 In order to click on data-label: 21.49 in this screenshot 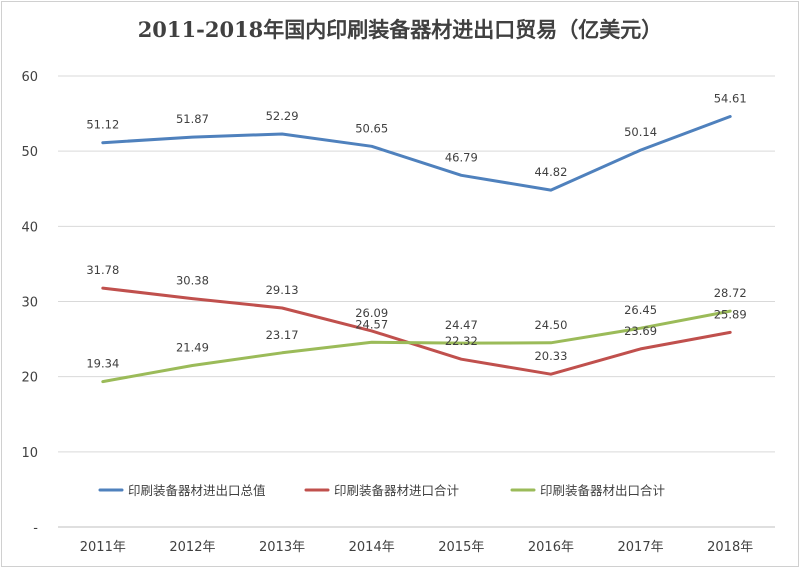, I will do `click(192, 347)`.